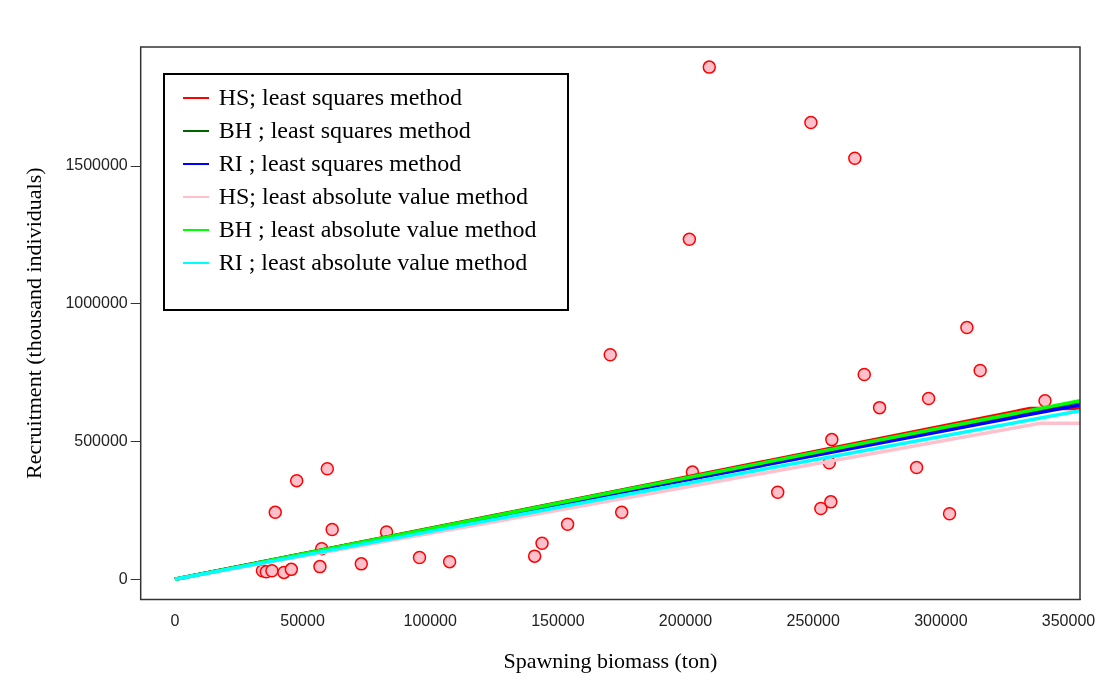  Describe the element at coordinates (941, 621) in the screenshot. I see `x-tick-label: 300000` at that location.